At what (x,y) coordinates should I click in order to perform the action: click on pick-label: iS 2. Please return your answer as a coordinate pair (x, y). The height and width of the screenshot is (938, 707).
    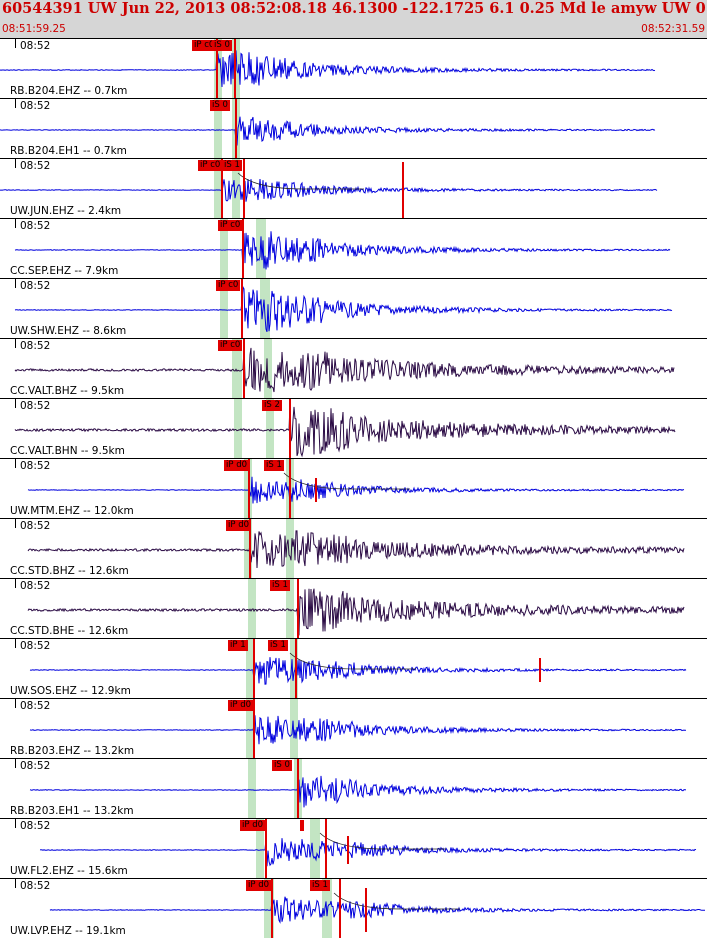
    Looking at the image, I should click on (272, 405).